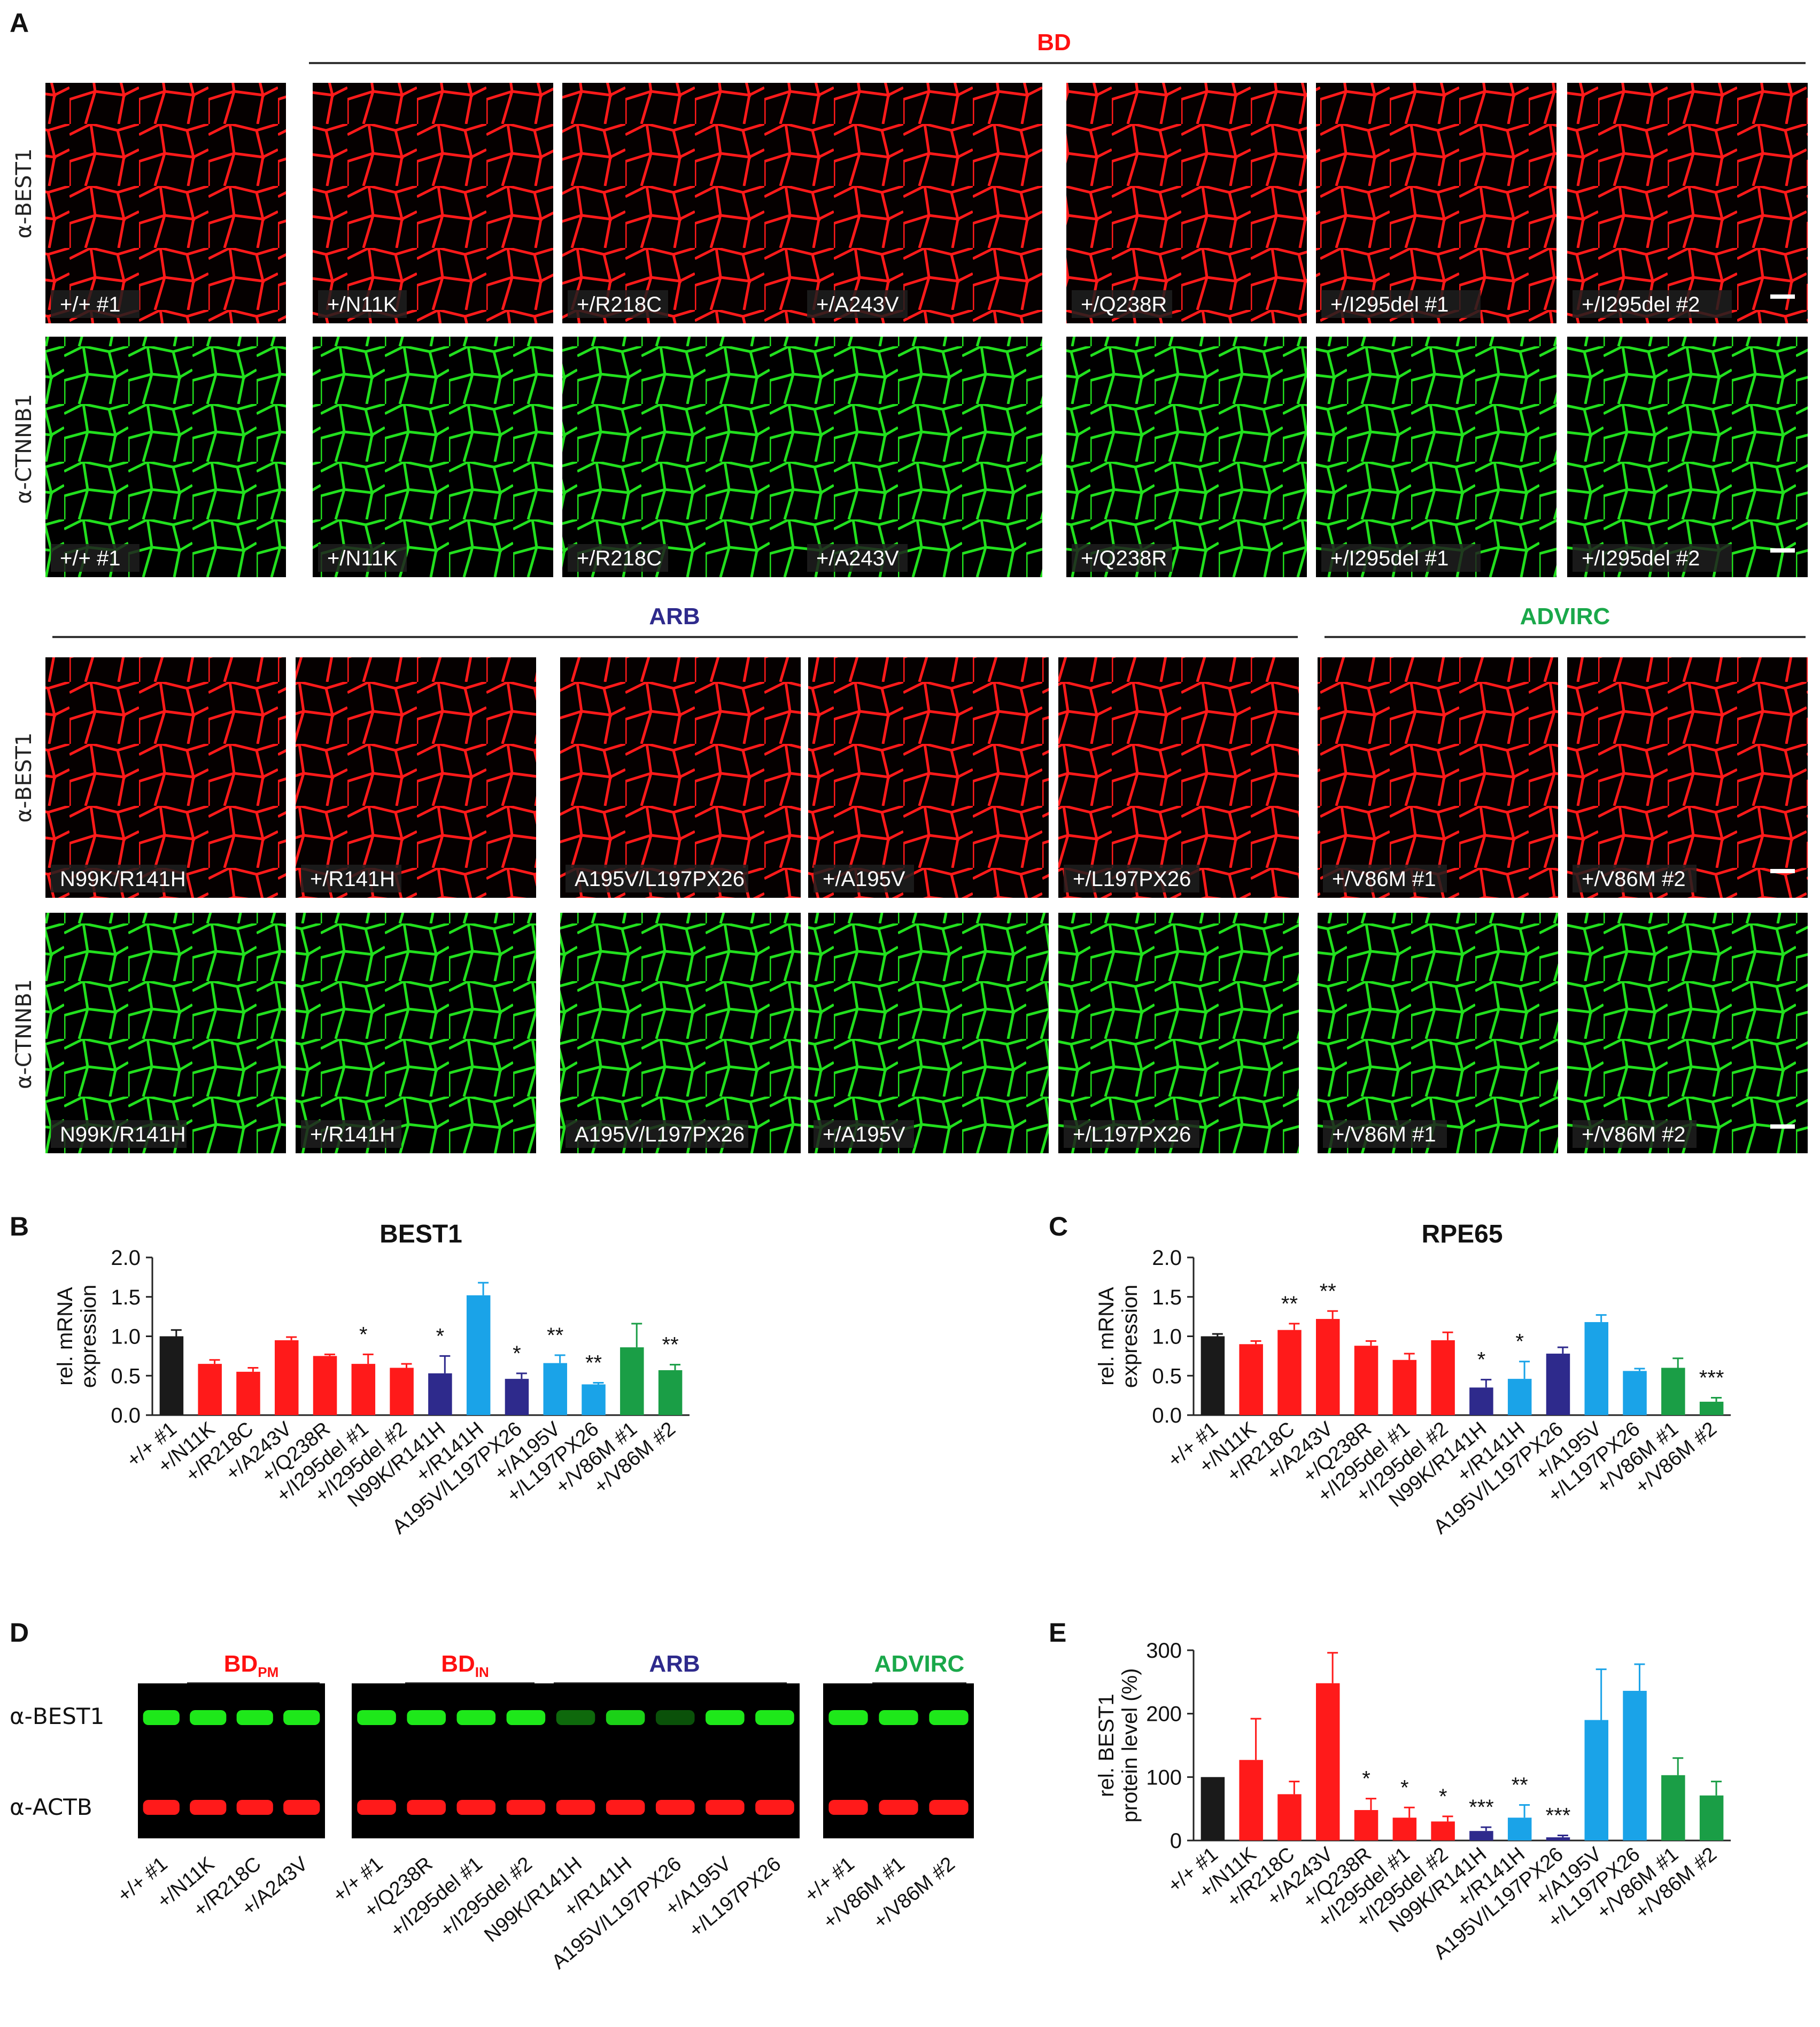 This screenshot has height=2027, width=1820. I want to click on micrograph-best1-i295del-1: +/I295del #1, so click(1436, 203).